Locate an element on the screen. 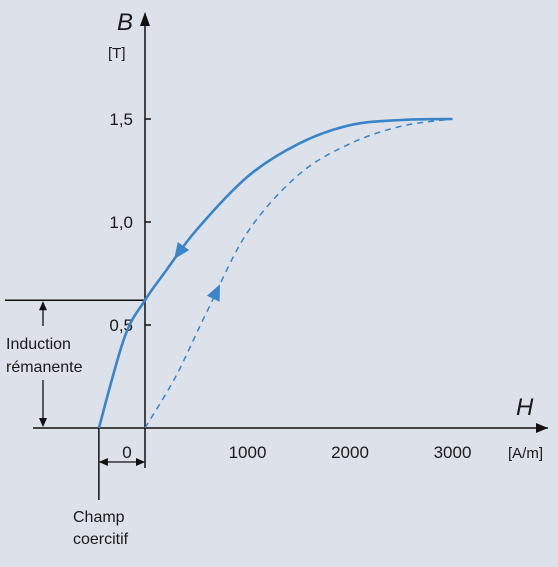 The width and height of the screenshot is (558, 567). y-axis-label: B is located at coordinates (125, 22).